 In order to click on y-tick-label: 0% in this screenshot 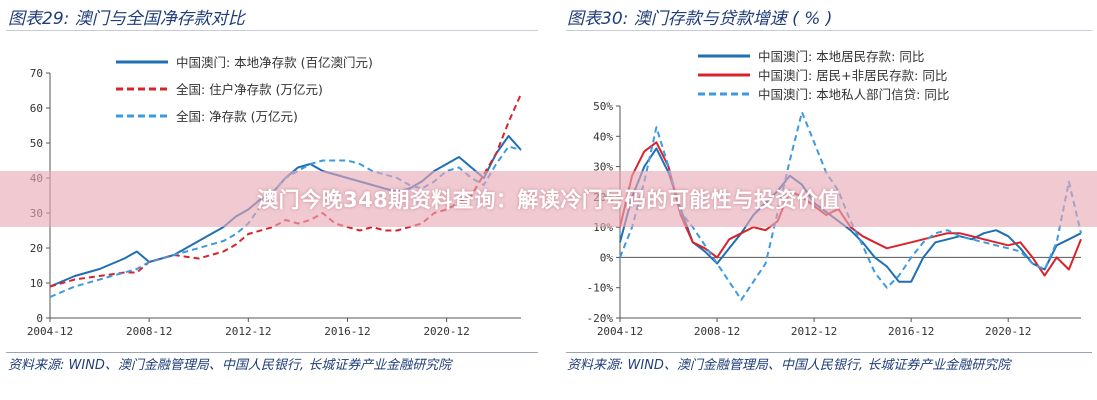, I will do `click(607, 257)`.